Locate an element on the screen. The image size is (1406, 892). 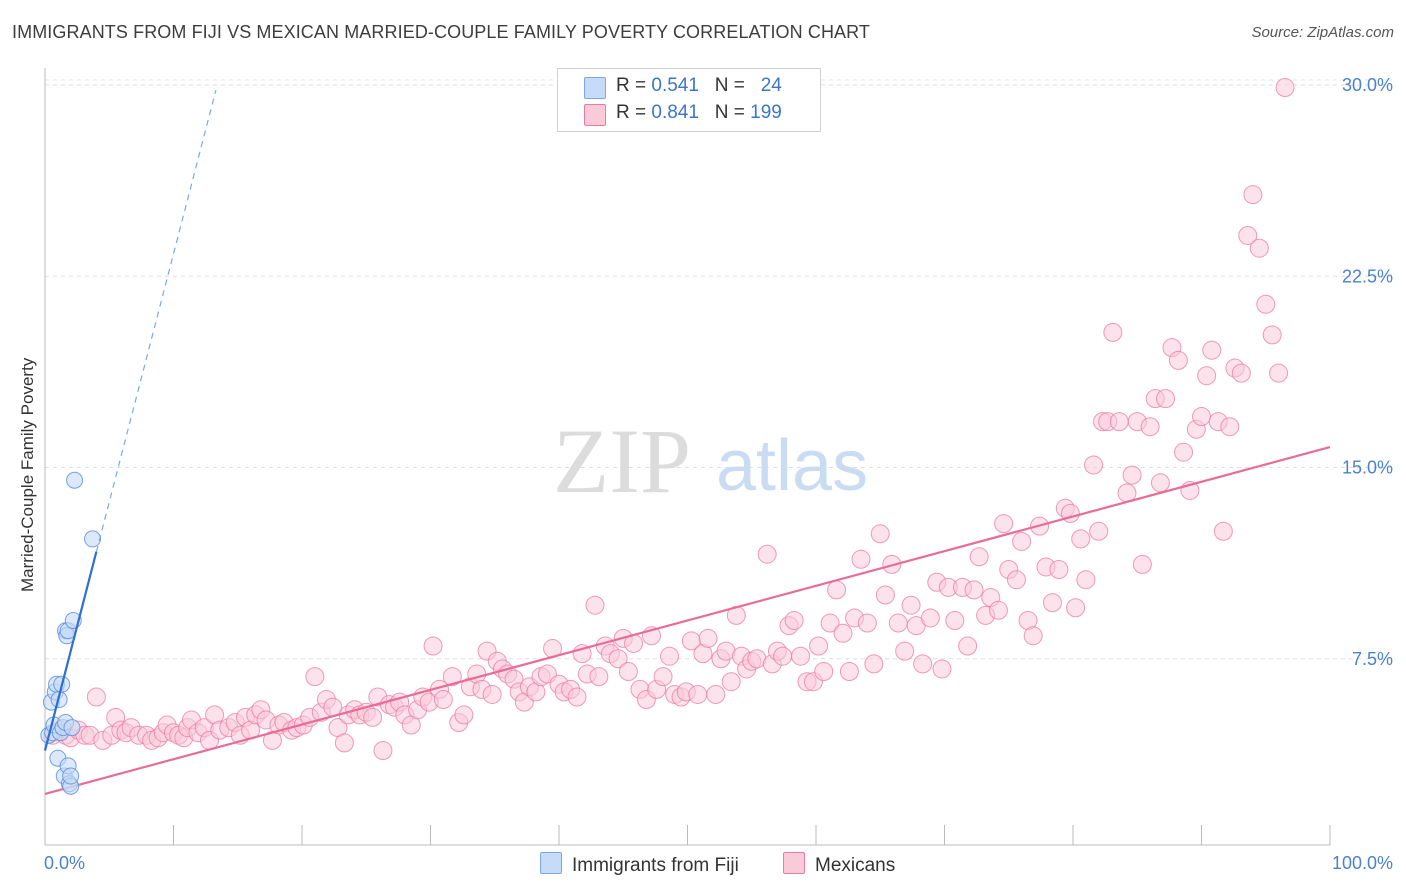
bottom-legend-fiji: Immigrants from Fiji is located at coordinates (639, 864).